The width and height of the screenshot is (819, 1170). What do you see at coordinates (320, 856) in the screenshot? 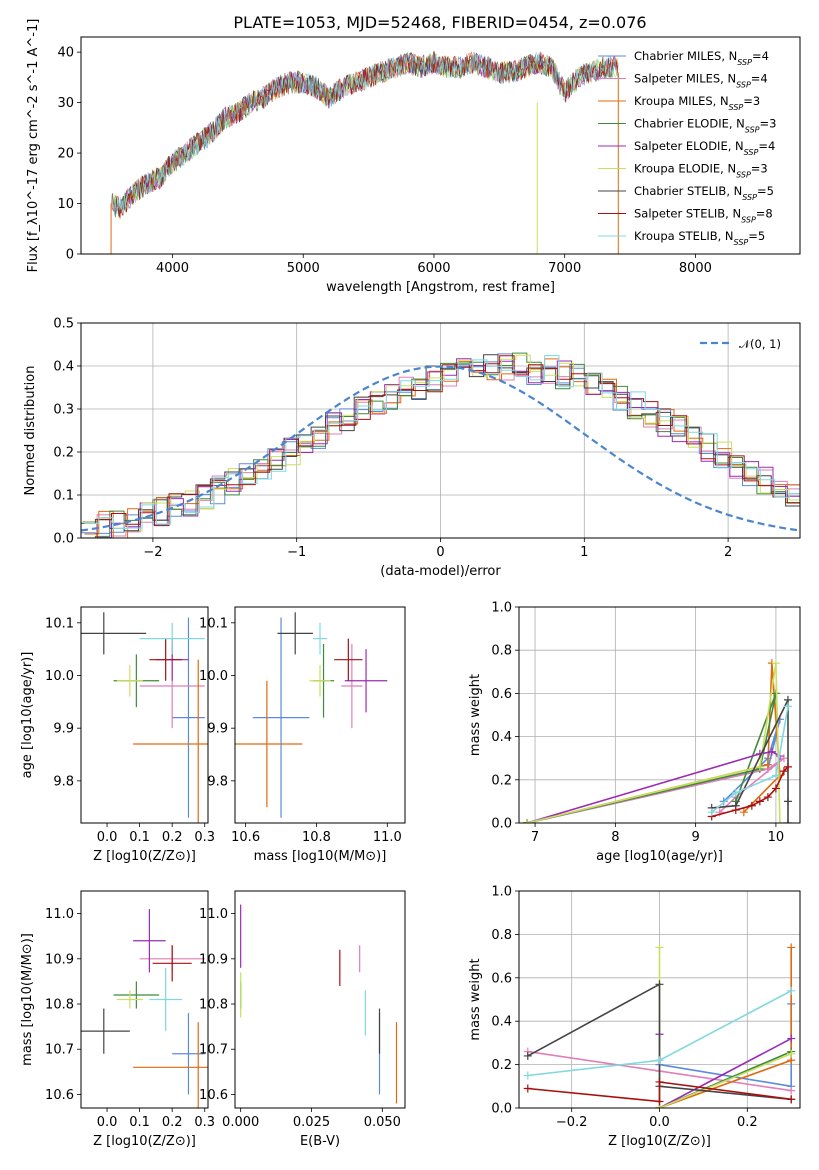
I see `x-axis-label: mass [log10(M/M⊙)]` at bounding box center [320, 856].